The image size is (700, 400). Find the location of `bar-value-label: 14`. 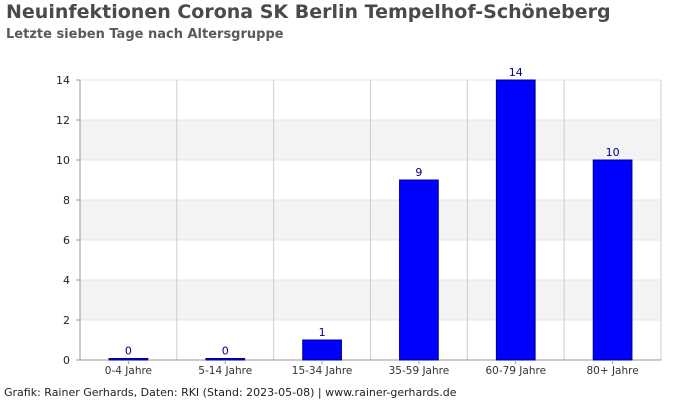

bar-value-label: 14 is located at coordinates (516, 72).